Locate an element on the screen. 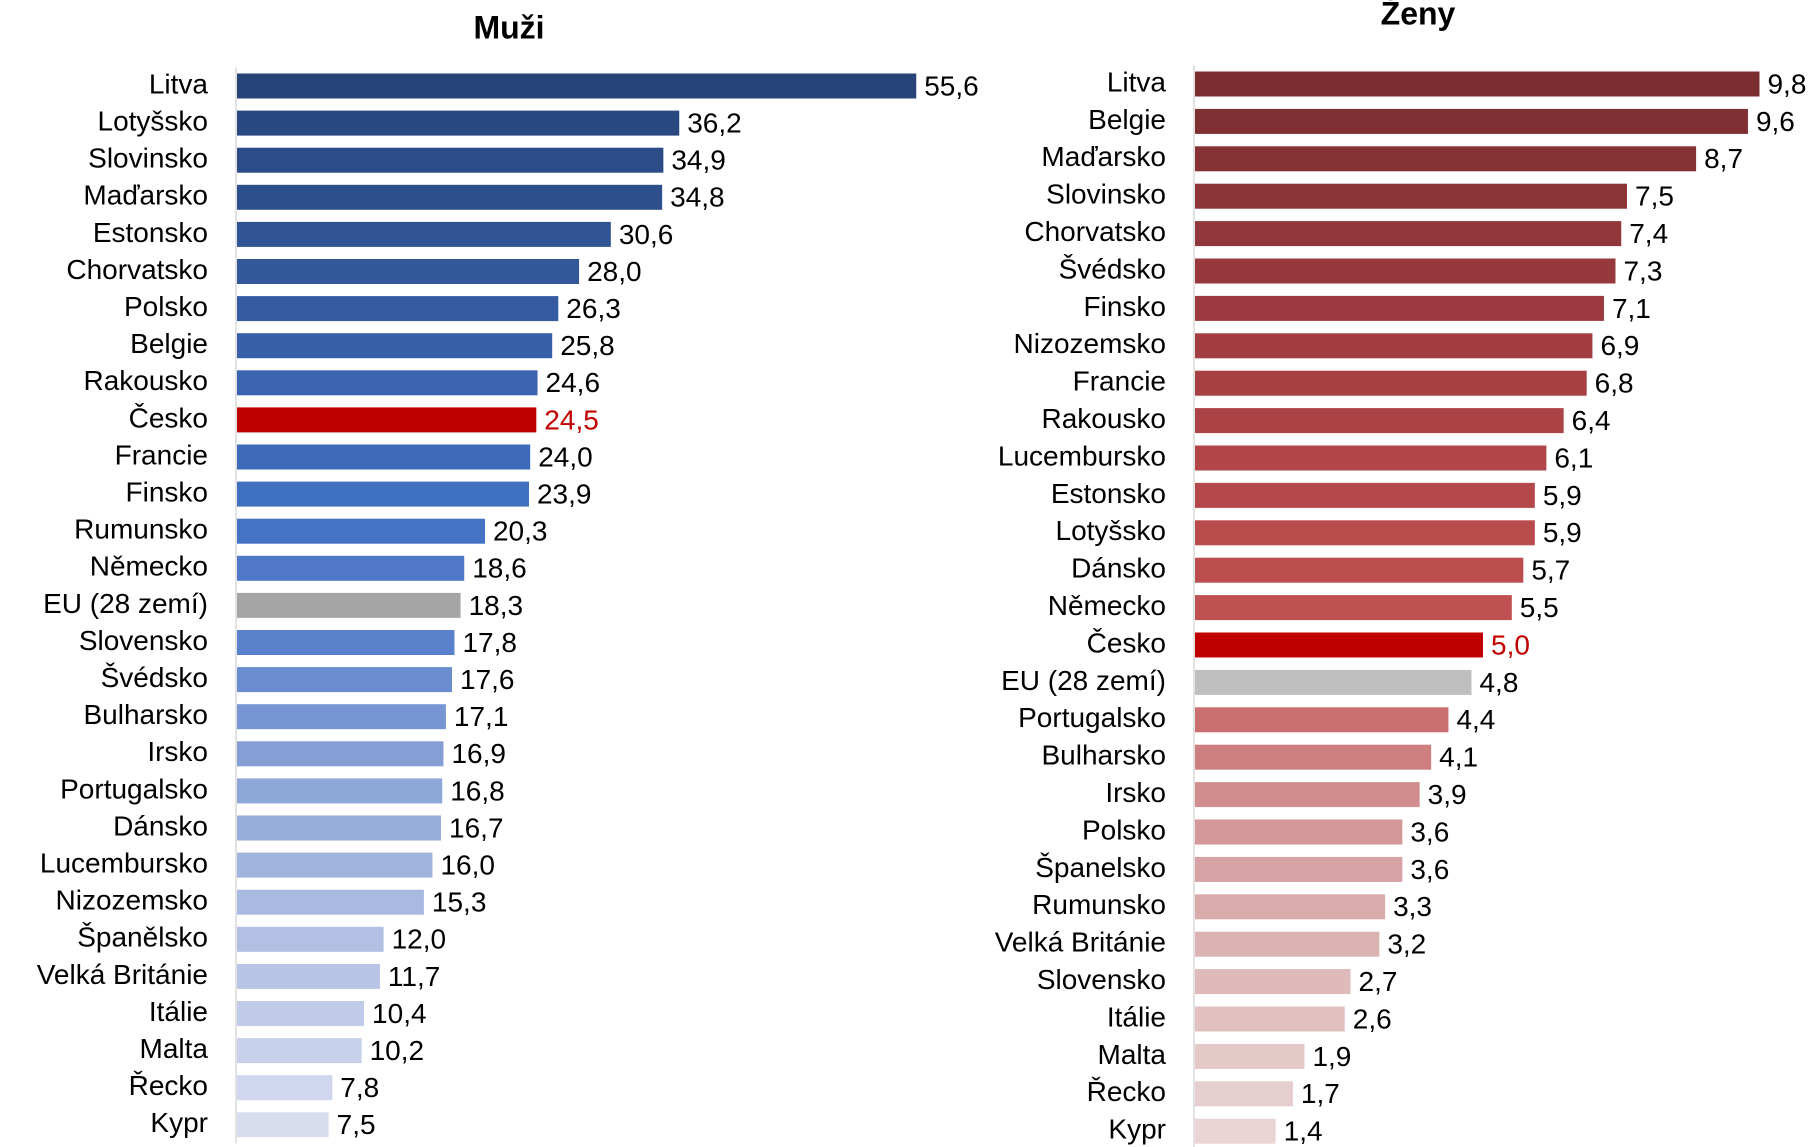  category-label: Nizozemsko is located at coordinates (1090, 343).